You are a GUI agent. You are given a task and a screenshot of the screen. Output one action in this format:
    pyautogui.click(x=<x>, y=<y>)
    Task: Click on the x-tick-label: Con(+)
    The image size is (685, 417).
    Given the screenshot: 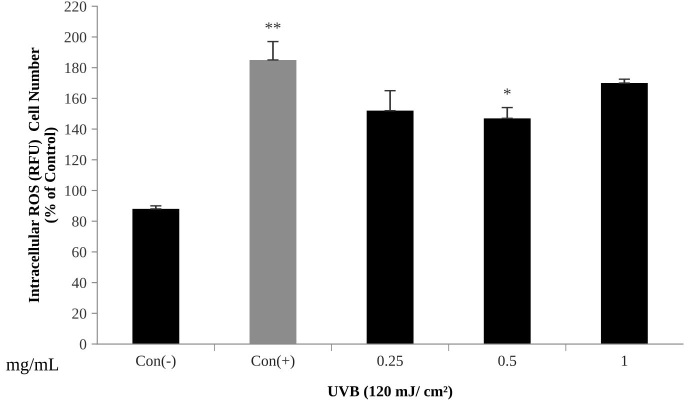 What is the action you would take?
    pyautogui.click(x=272, y=362)
    